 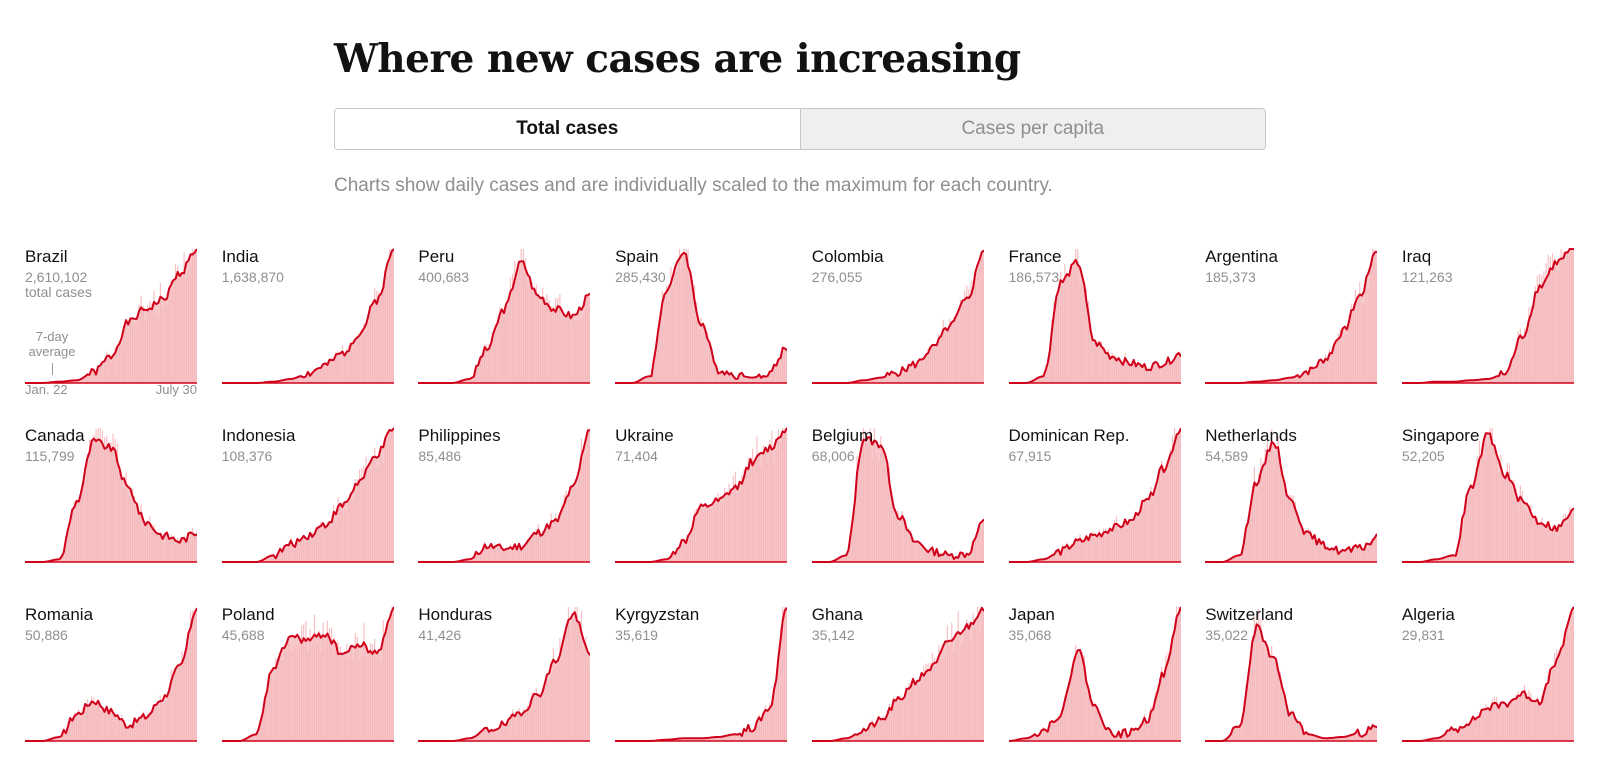 What do you see at coordinates (837, 614) in the screenshot?
I see `country-name: Ghana` at bounding box center [837, 614].